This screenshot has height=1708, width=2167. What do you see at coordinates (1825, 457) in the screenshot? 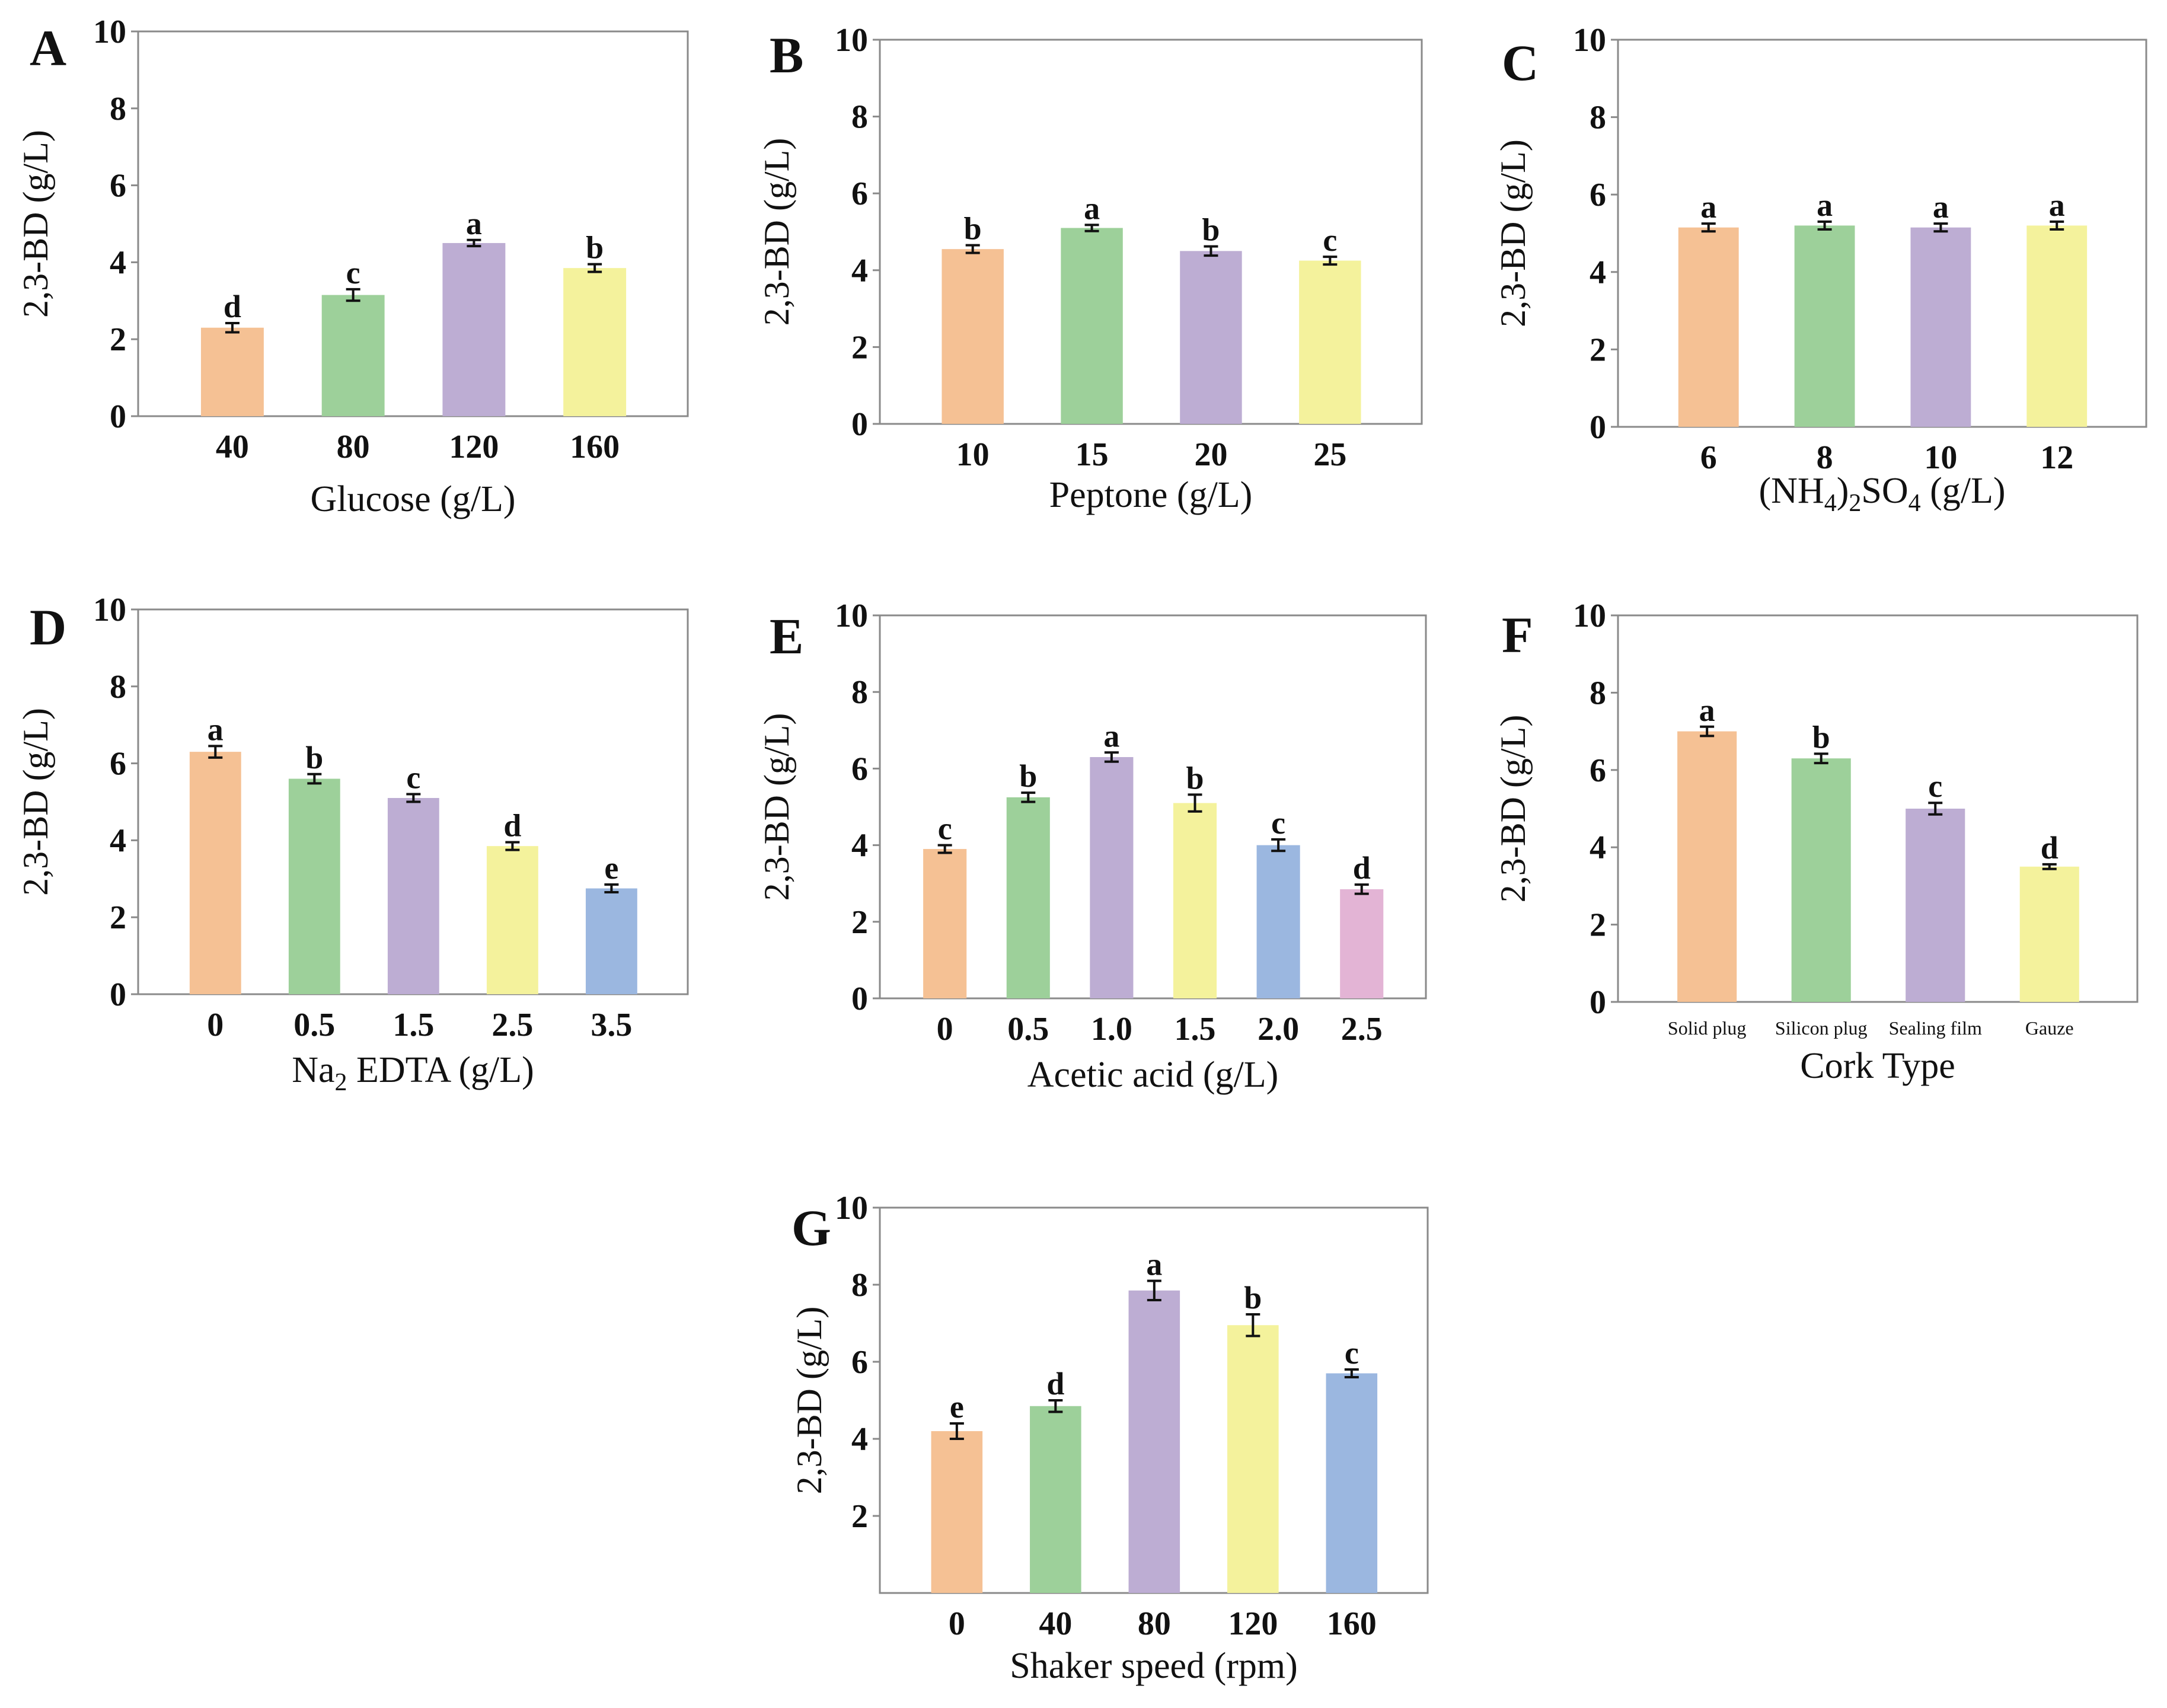
I see `x-tick-label: 8` at bounding box center [1825, 457].